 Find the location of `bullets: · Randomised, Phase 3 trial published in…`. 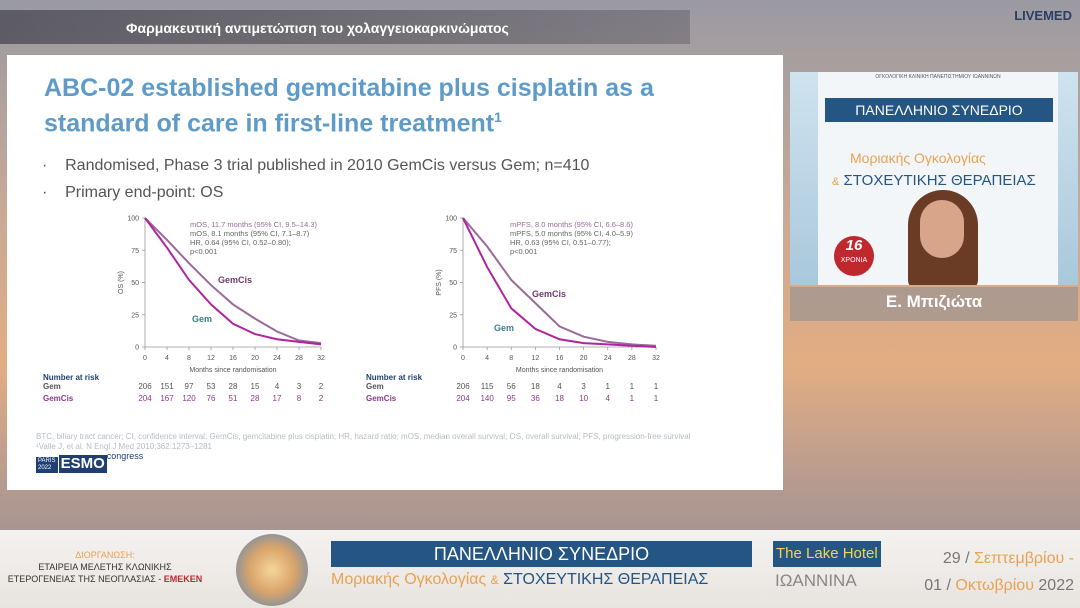

bullets: · Randomised, Phase 3 trial published in… is located at coordinates (315, 179).